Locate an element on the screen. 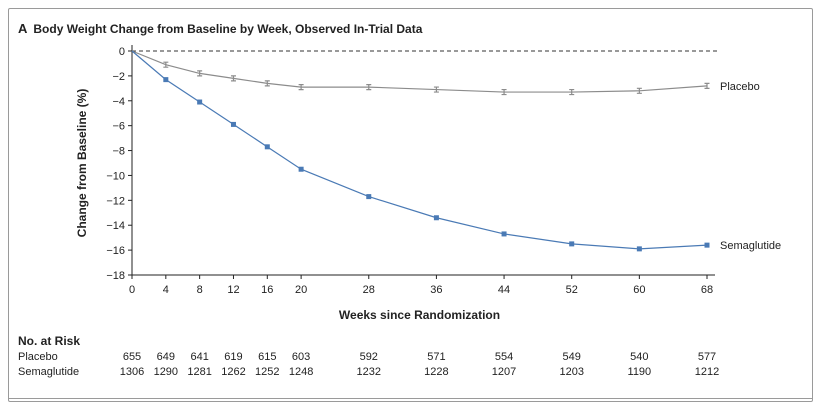 The image size is (823, 408). risk-value-placebo: 603 is located at coordinates (301, 357).